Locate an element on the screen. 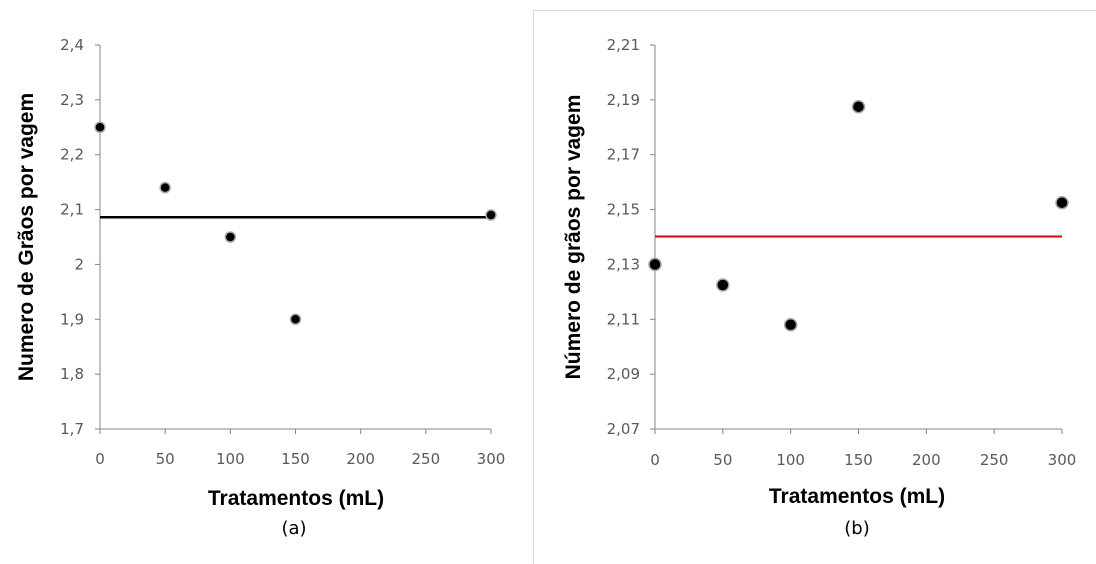 This screenshot has width=1096, height=564. y-tick-label-a: 1,8 is located at coordinates (72, 374).